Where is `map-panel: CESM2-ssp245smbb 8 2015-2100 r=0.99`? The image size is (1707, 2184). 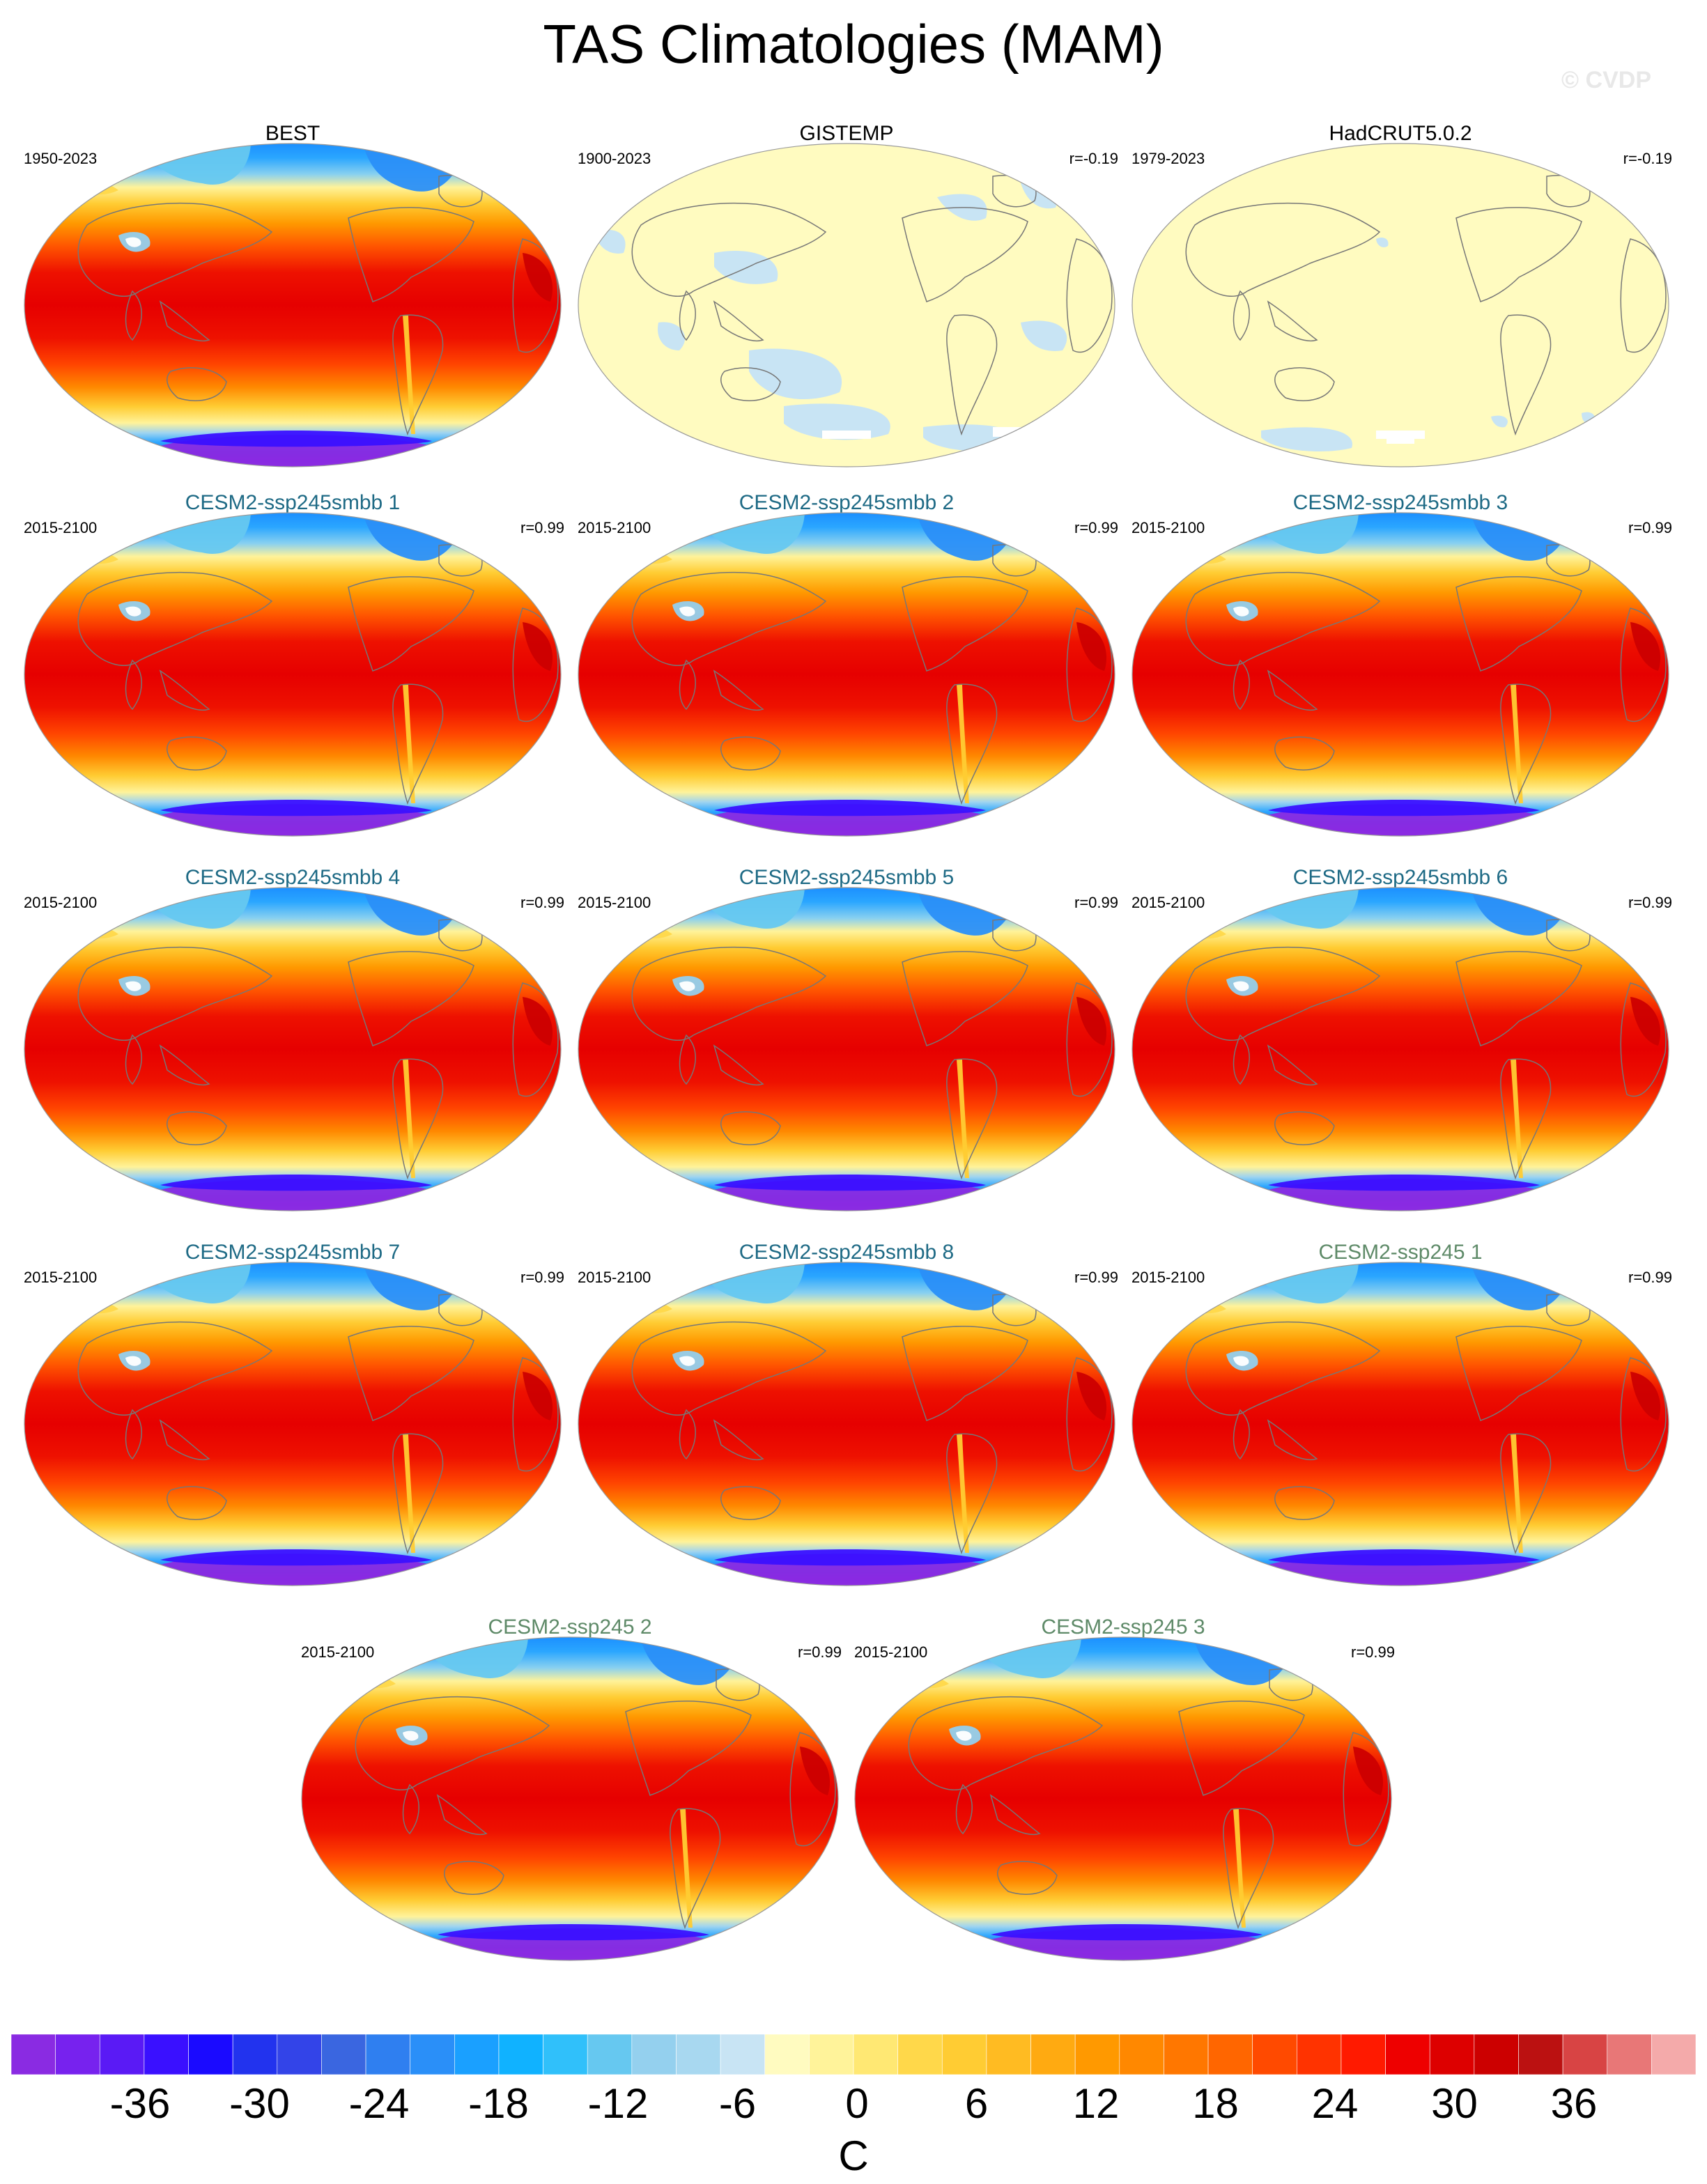 map-panel: CESM2-ssp245smbb 8 2015-2100 r=0.99 is located at coordinates (847, 1422).